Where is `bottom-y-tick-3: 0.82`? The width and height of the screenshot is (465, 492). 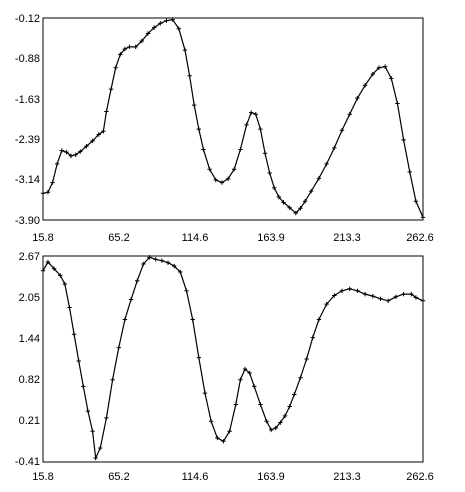 bottom-y-tick-3: 0.82 is located at coordinates (29, 380).